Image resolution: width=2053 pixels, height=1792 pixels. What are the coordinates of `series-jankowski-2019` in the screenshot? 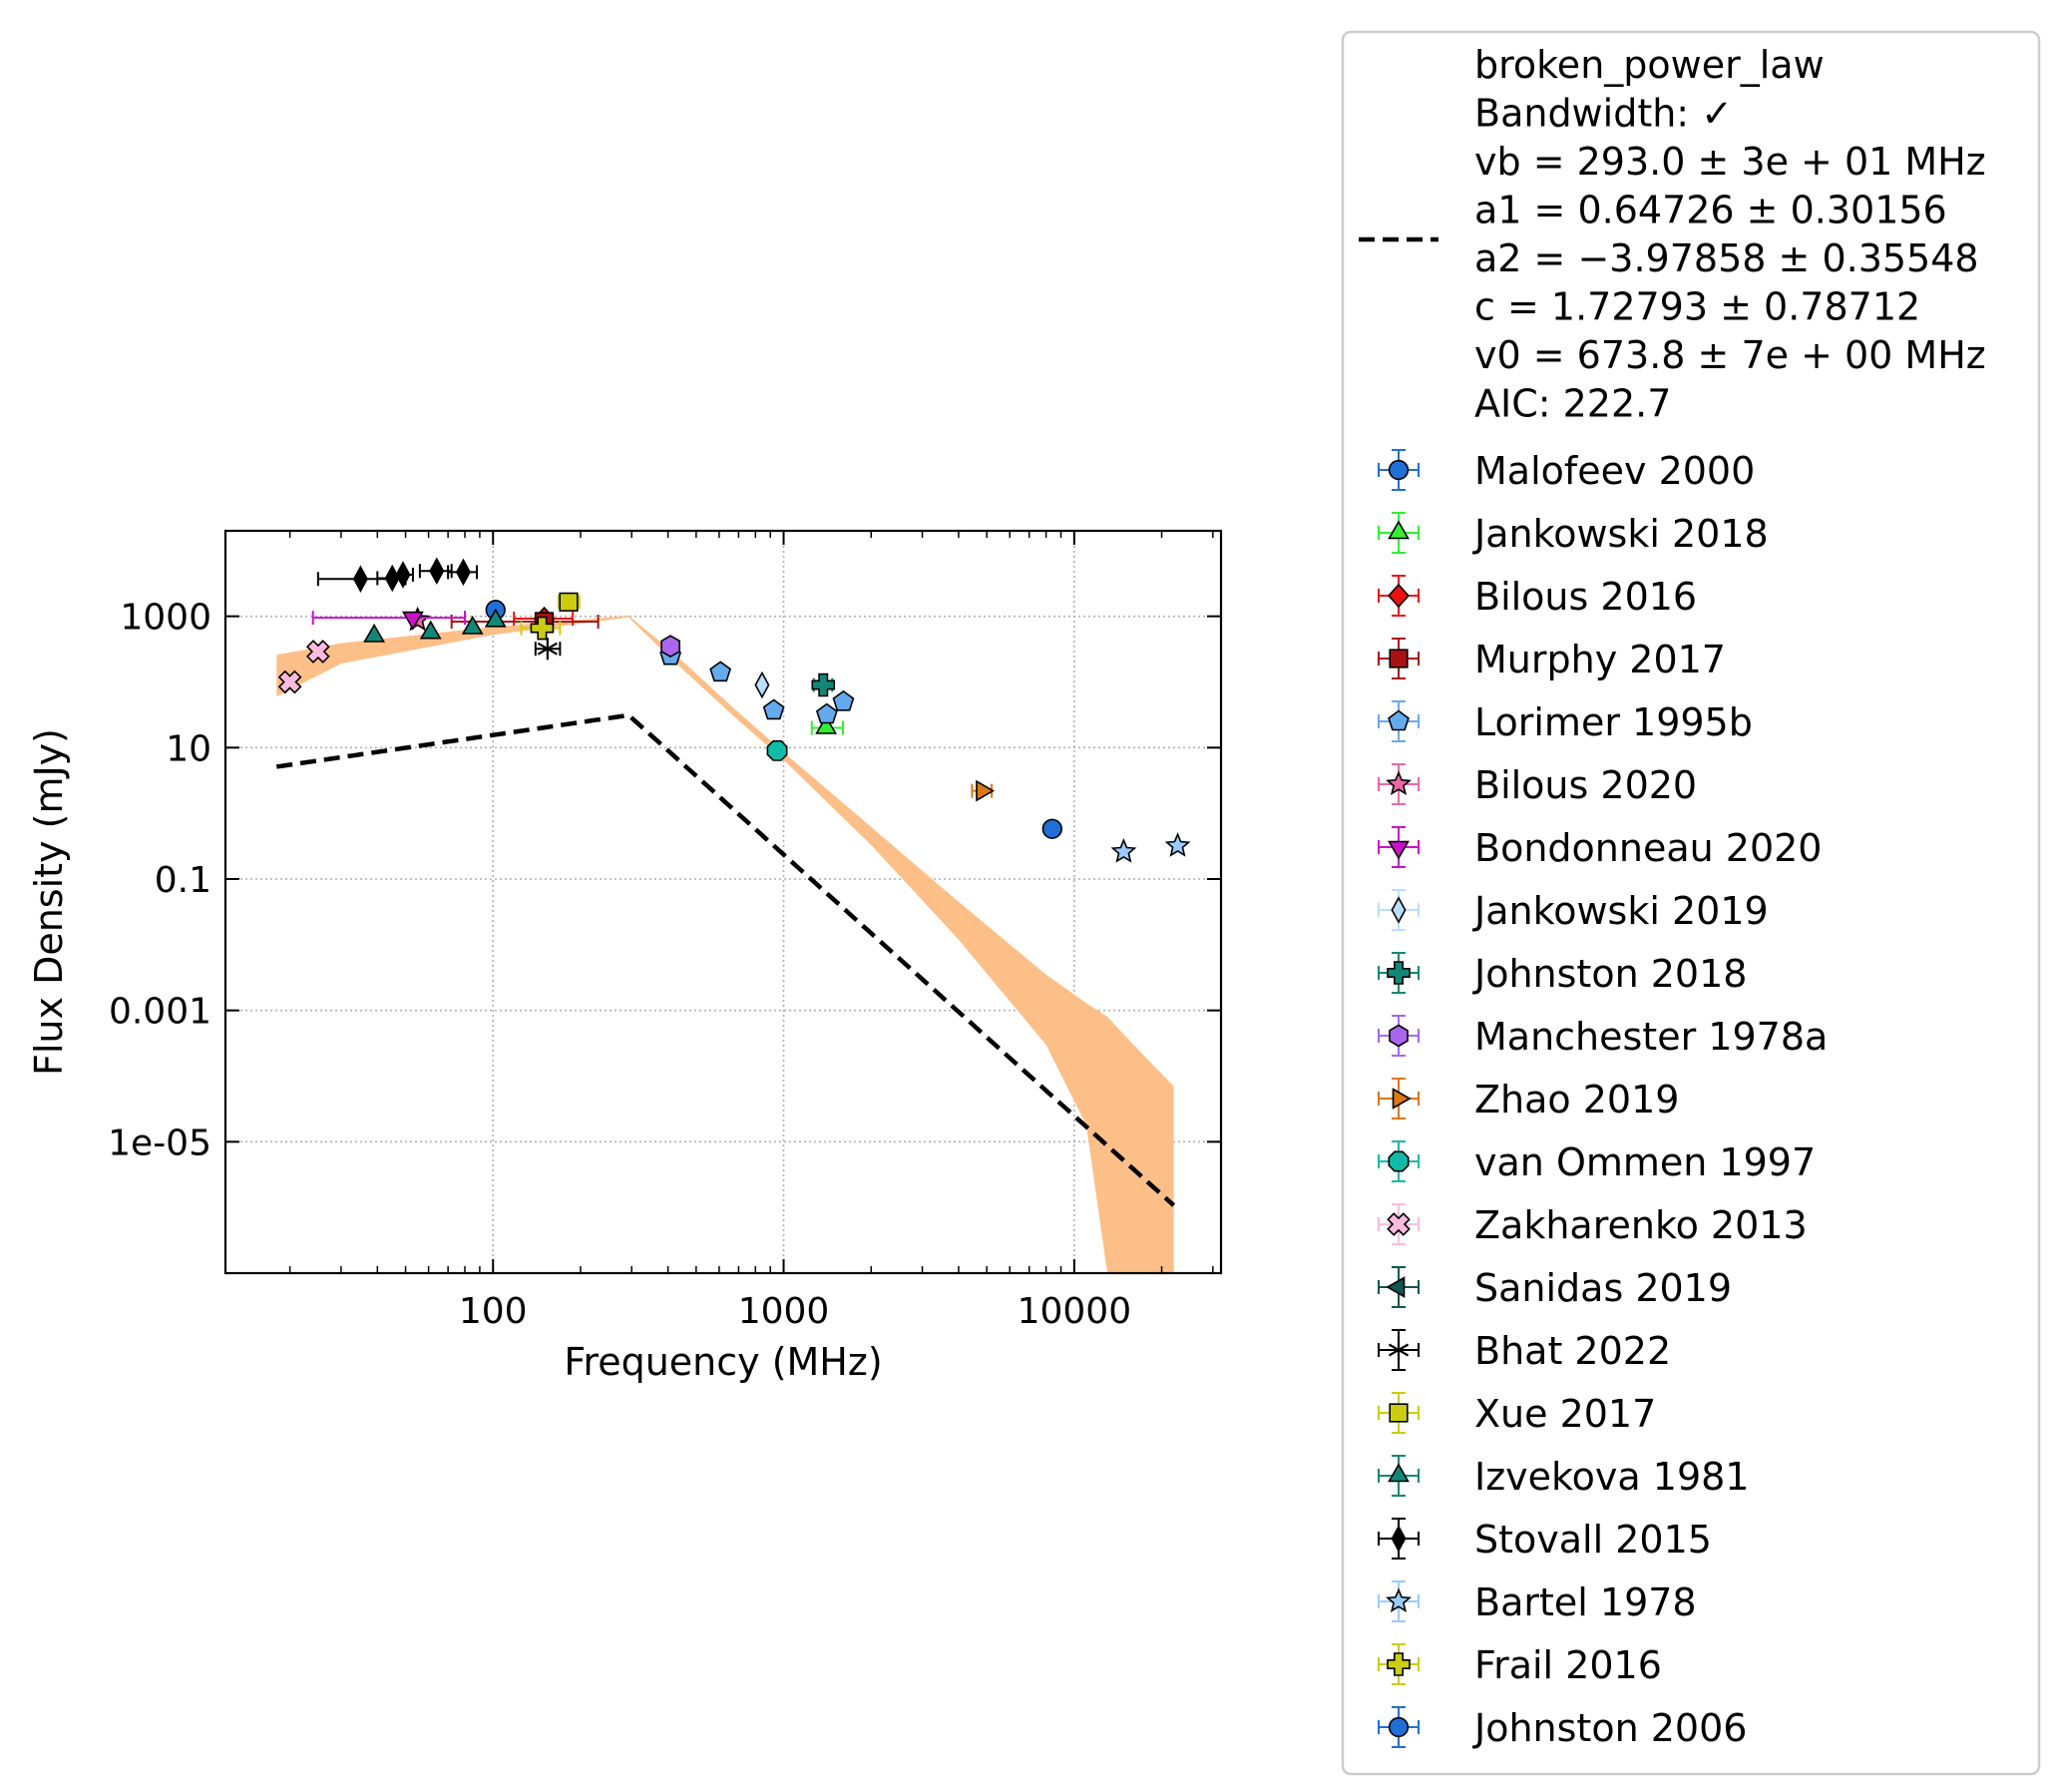 It's located at (762, 685).